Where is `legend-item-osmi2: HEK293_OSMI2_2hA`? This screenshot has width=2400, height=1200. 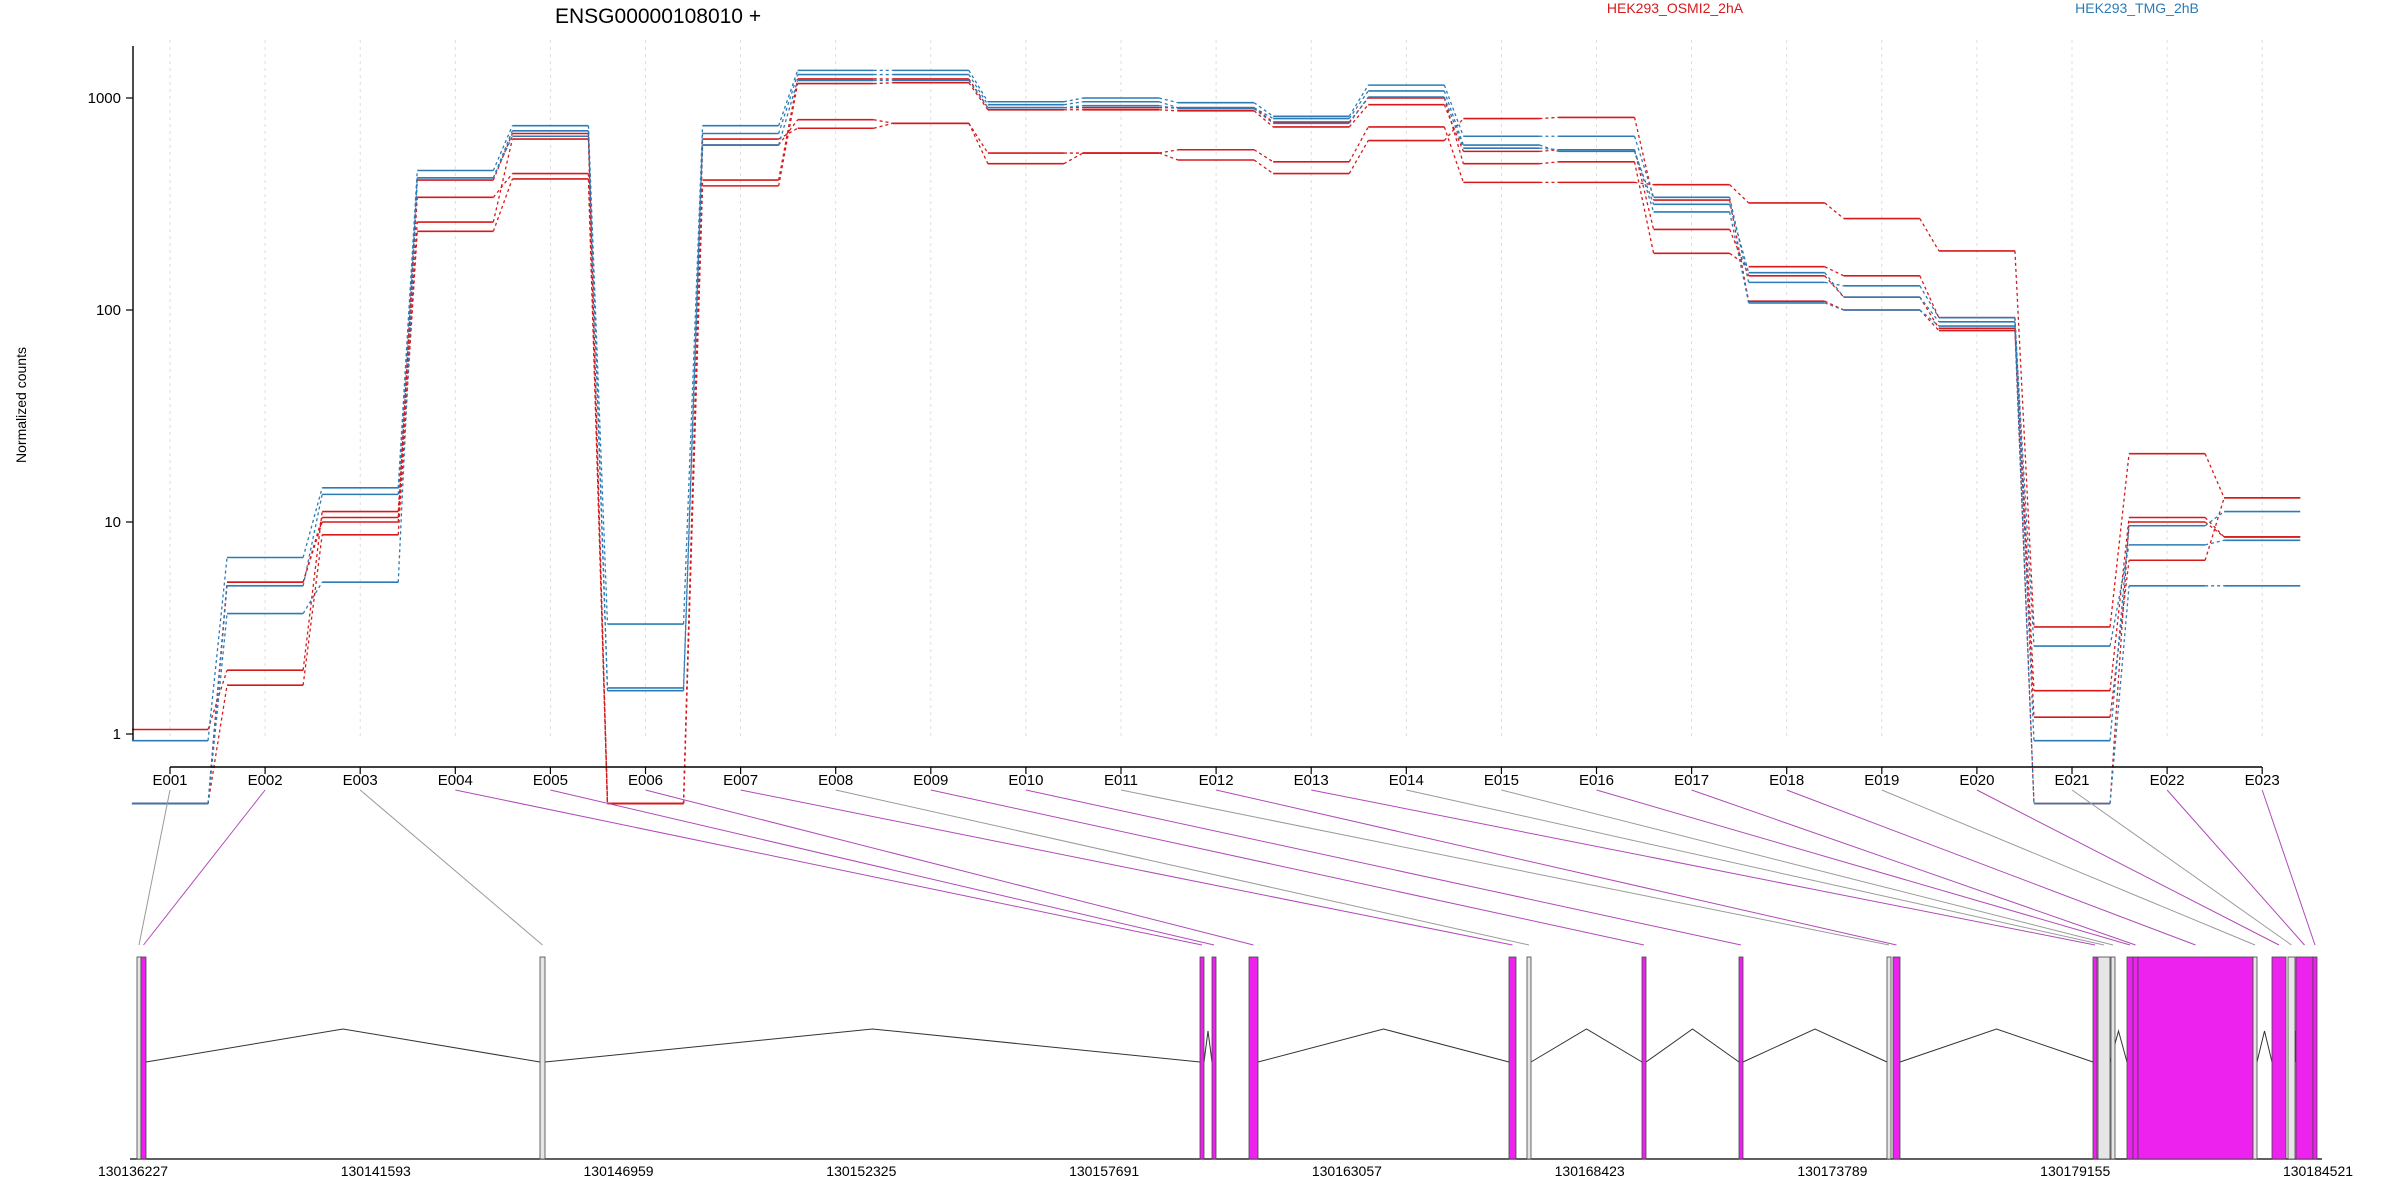
legend-item-osmi2: HEK293_OSMI2_2hA is located at coordinates (1675, 8).